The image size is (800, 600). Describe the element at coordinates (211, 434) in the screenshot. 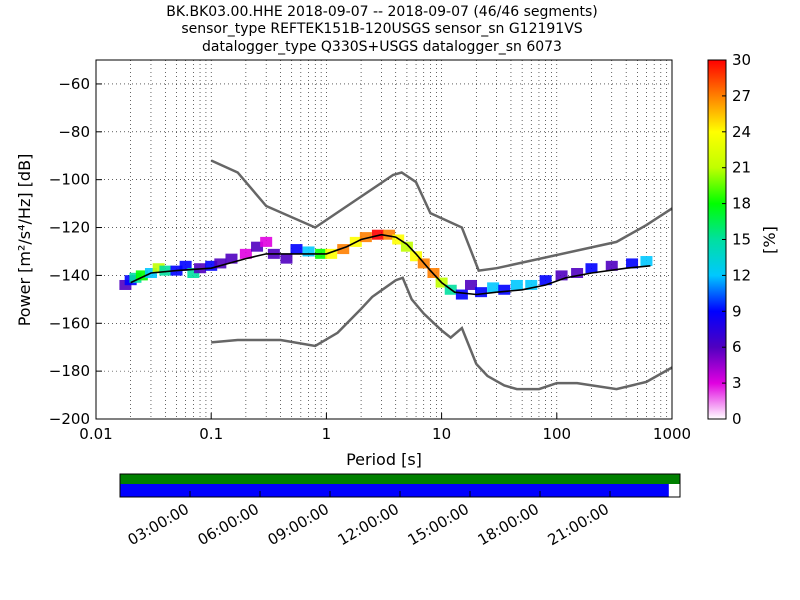

I see `x-tick-label: 0.1` at that location.